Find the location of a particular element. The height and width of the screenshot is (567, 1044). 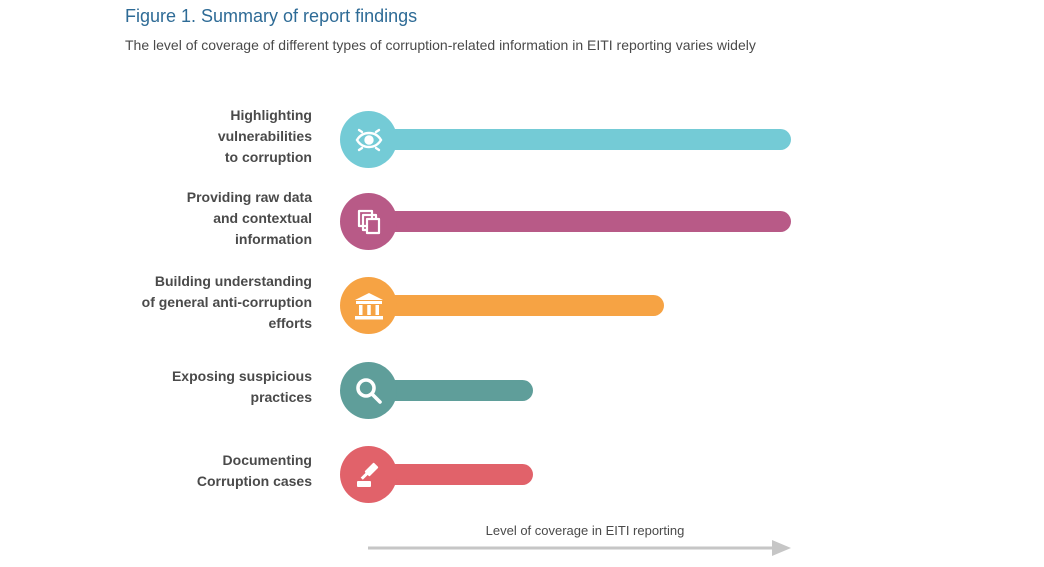

magnifier-icon is located at coordinates (369, 391).